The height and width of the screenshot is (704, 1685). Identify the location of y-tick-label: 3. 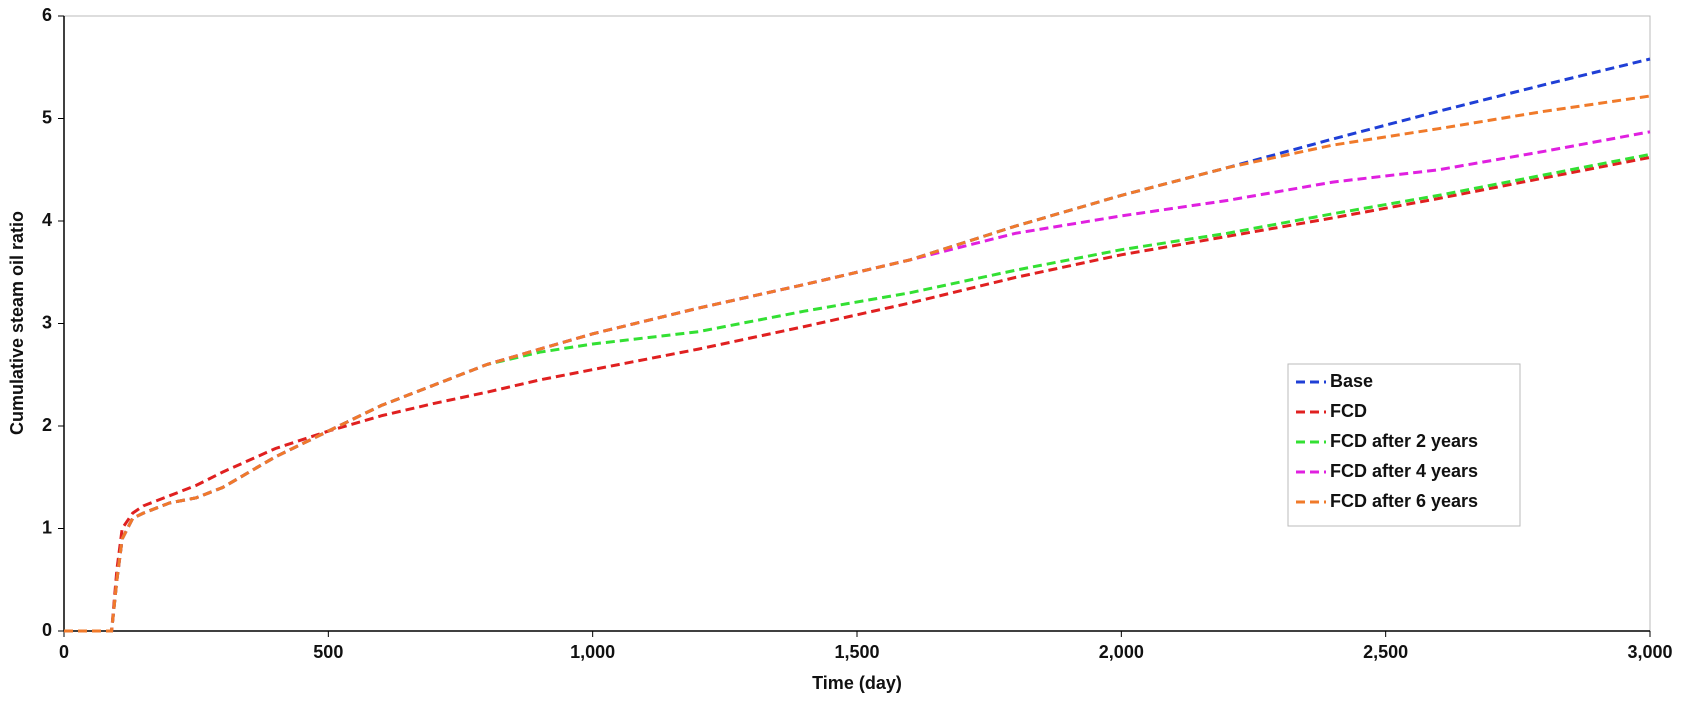
(47, 322).